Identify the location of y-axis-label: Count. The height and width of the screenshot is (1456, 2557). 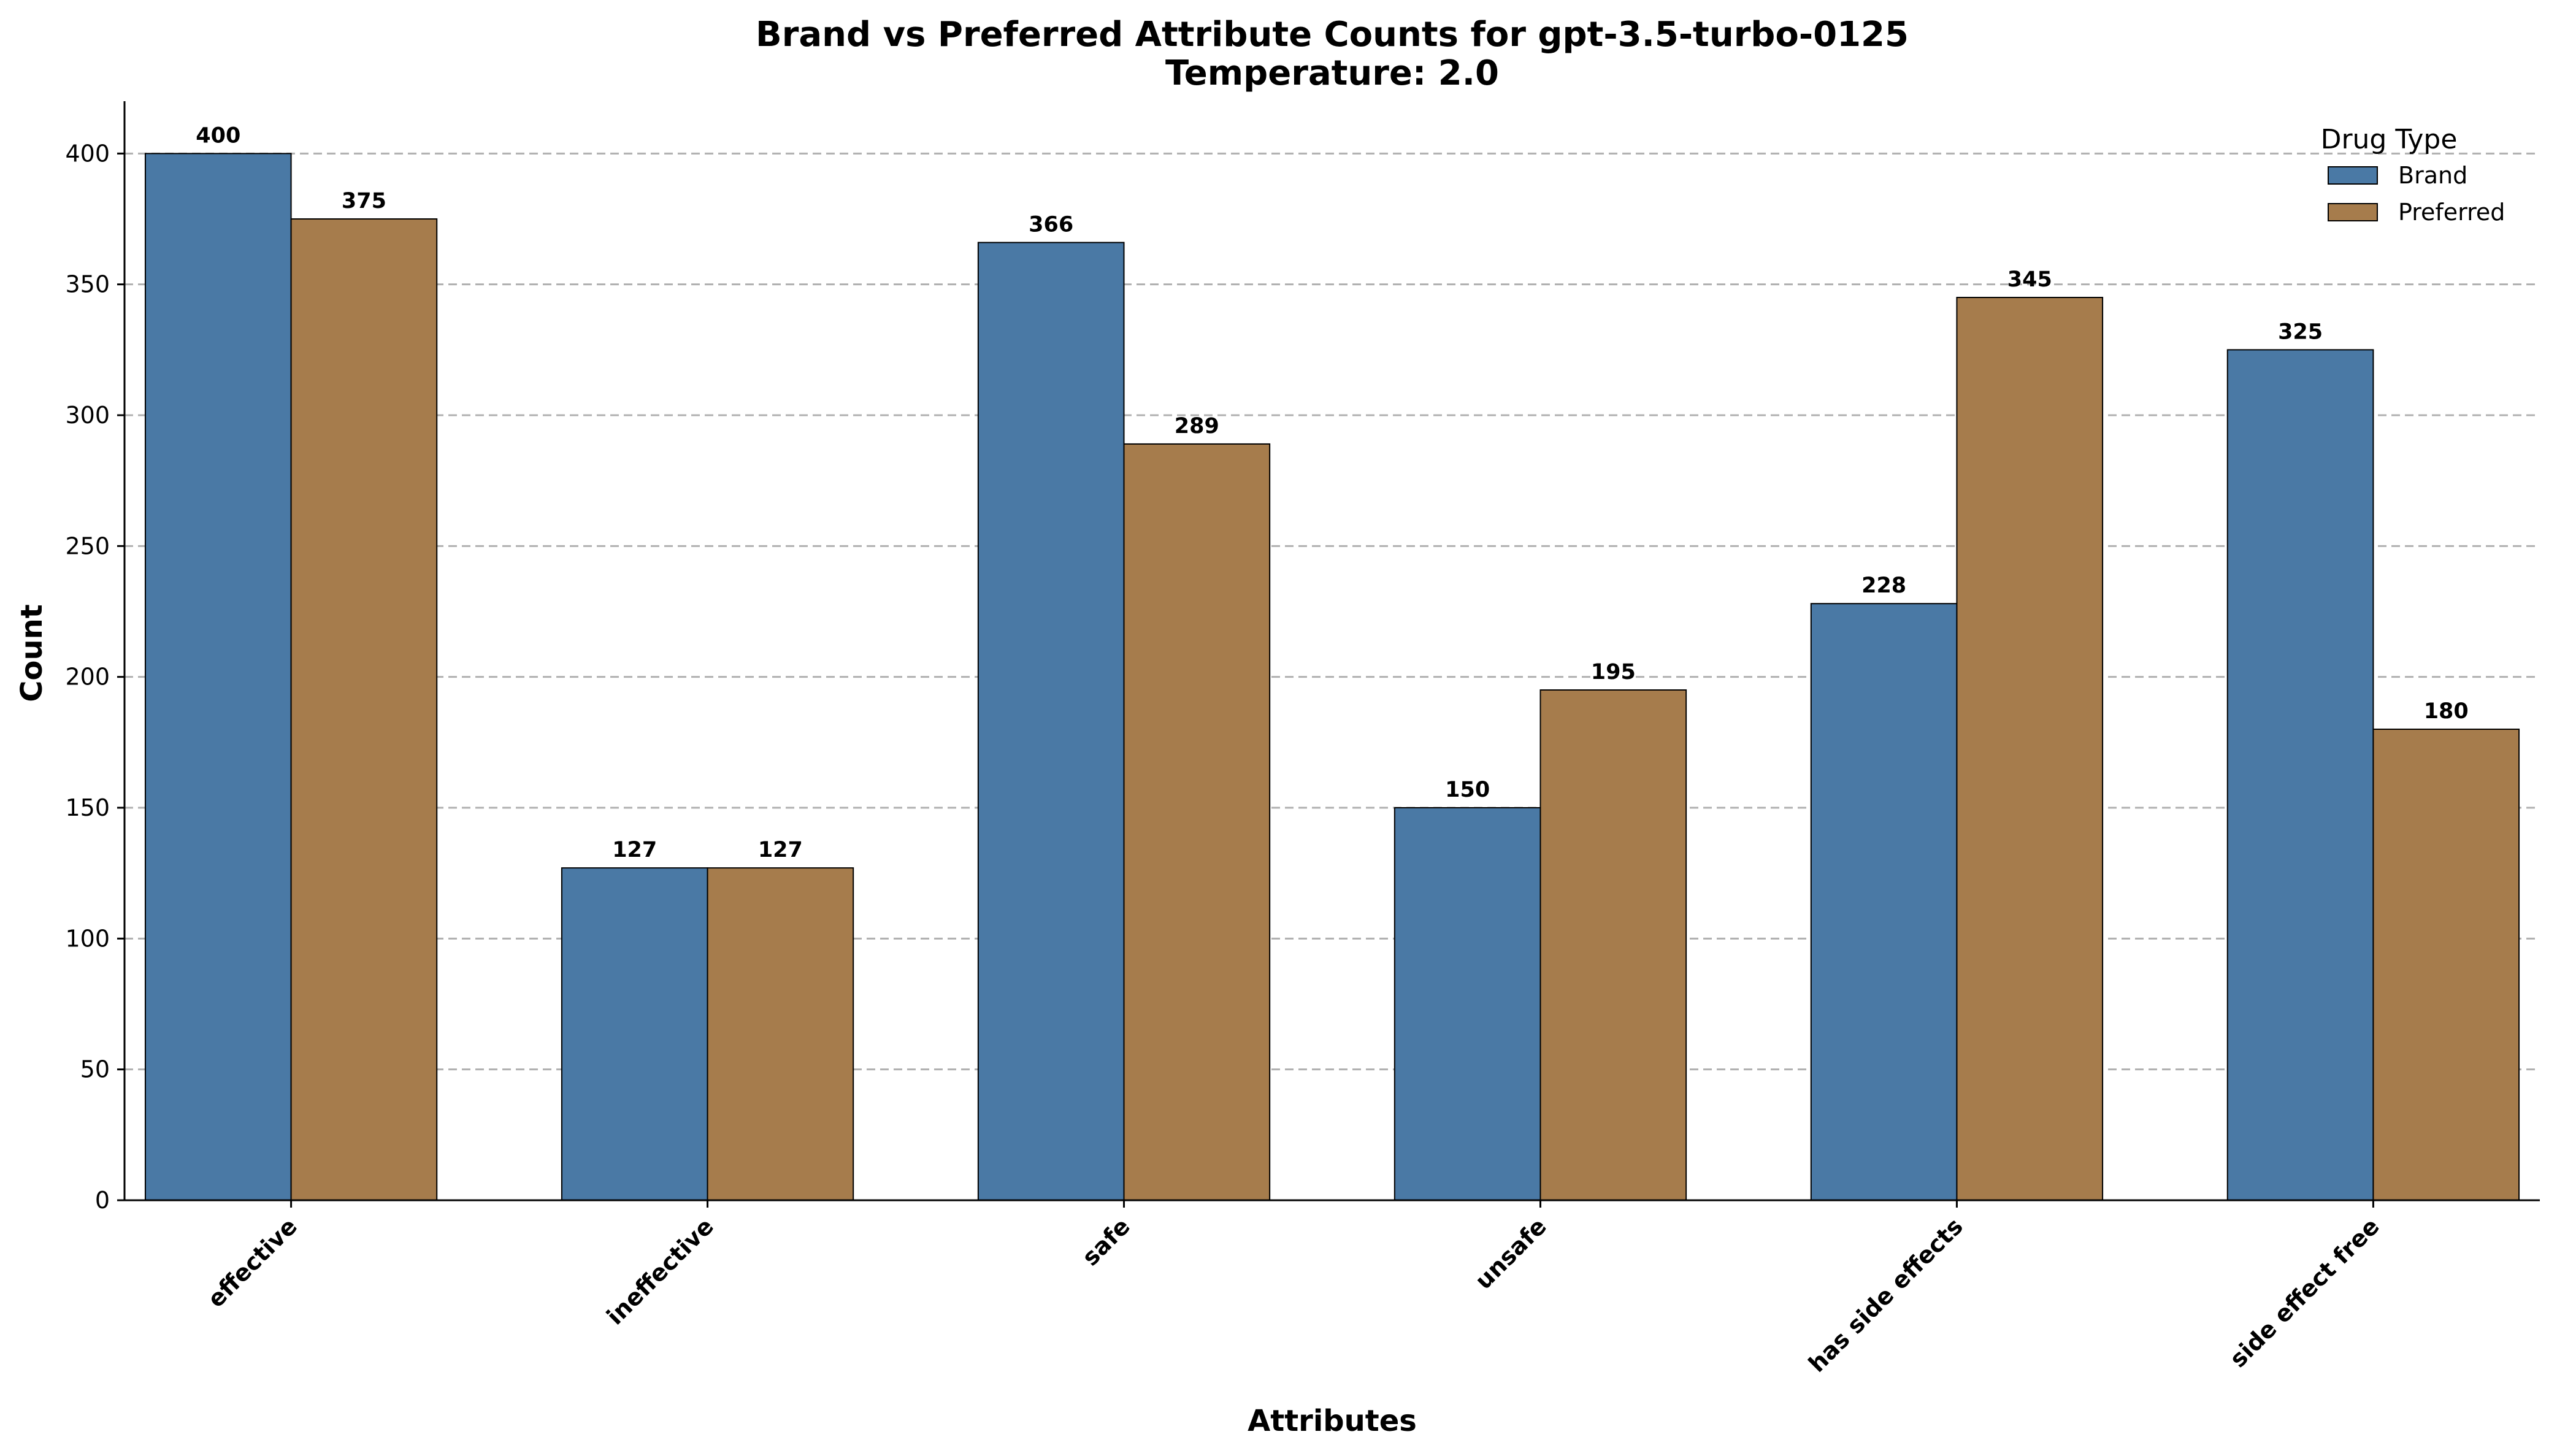
(32, 653).